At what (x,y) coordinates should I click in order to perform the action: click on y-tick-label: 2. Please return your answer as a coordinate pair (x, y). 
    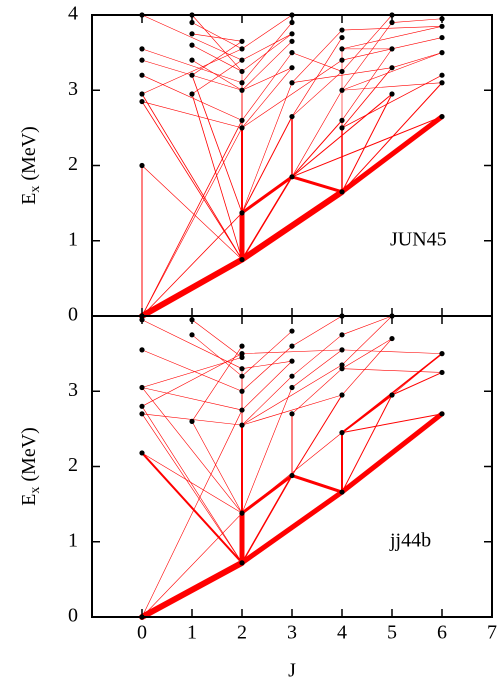
    Looking at the image, I should click on (73, 465).